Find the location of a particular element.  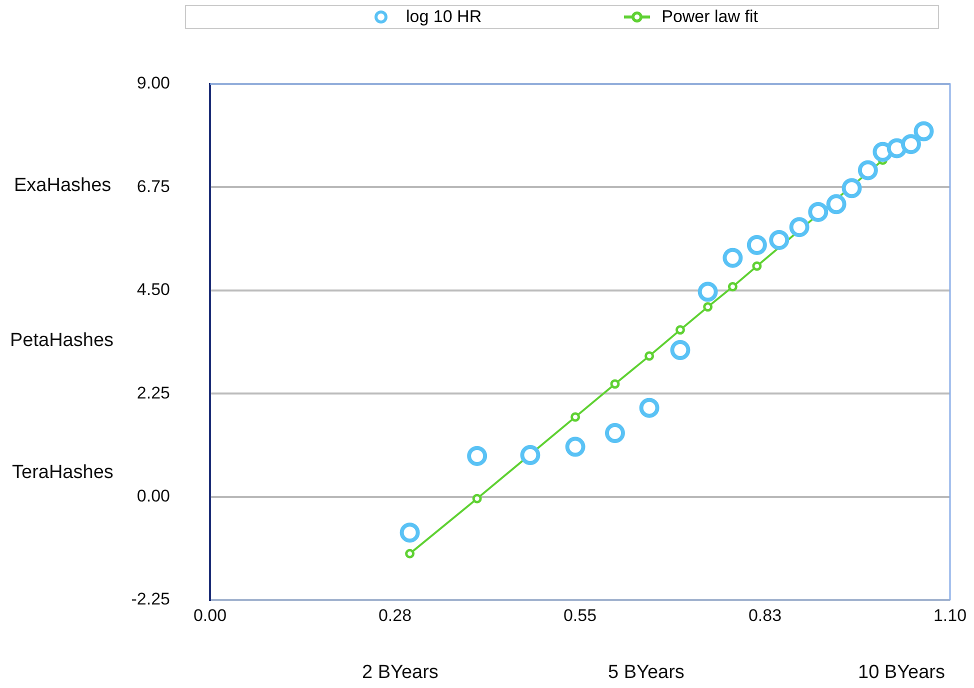

legend-label: Power law fit is located at coordinates (710, 17).